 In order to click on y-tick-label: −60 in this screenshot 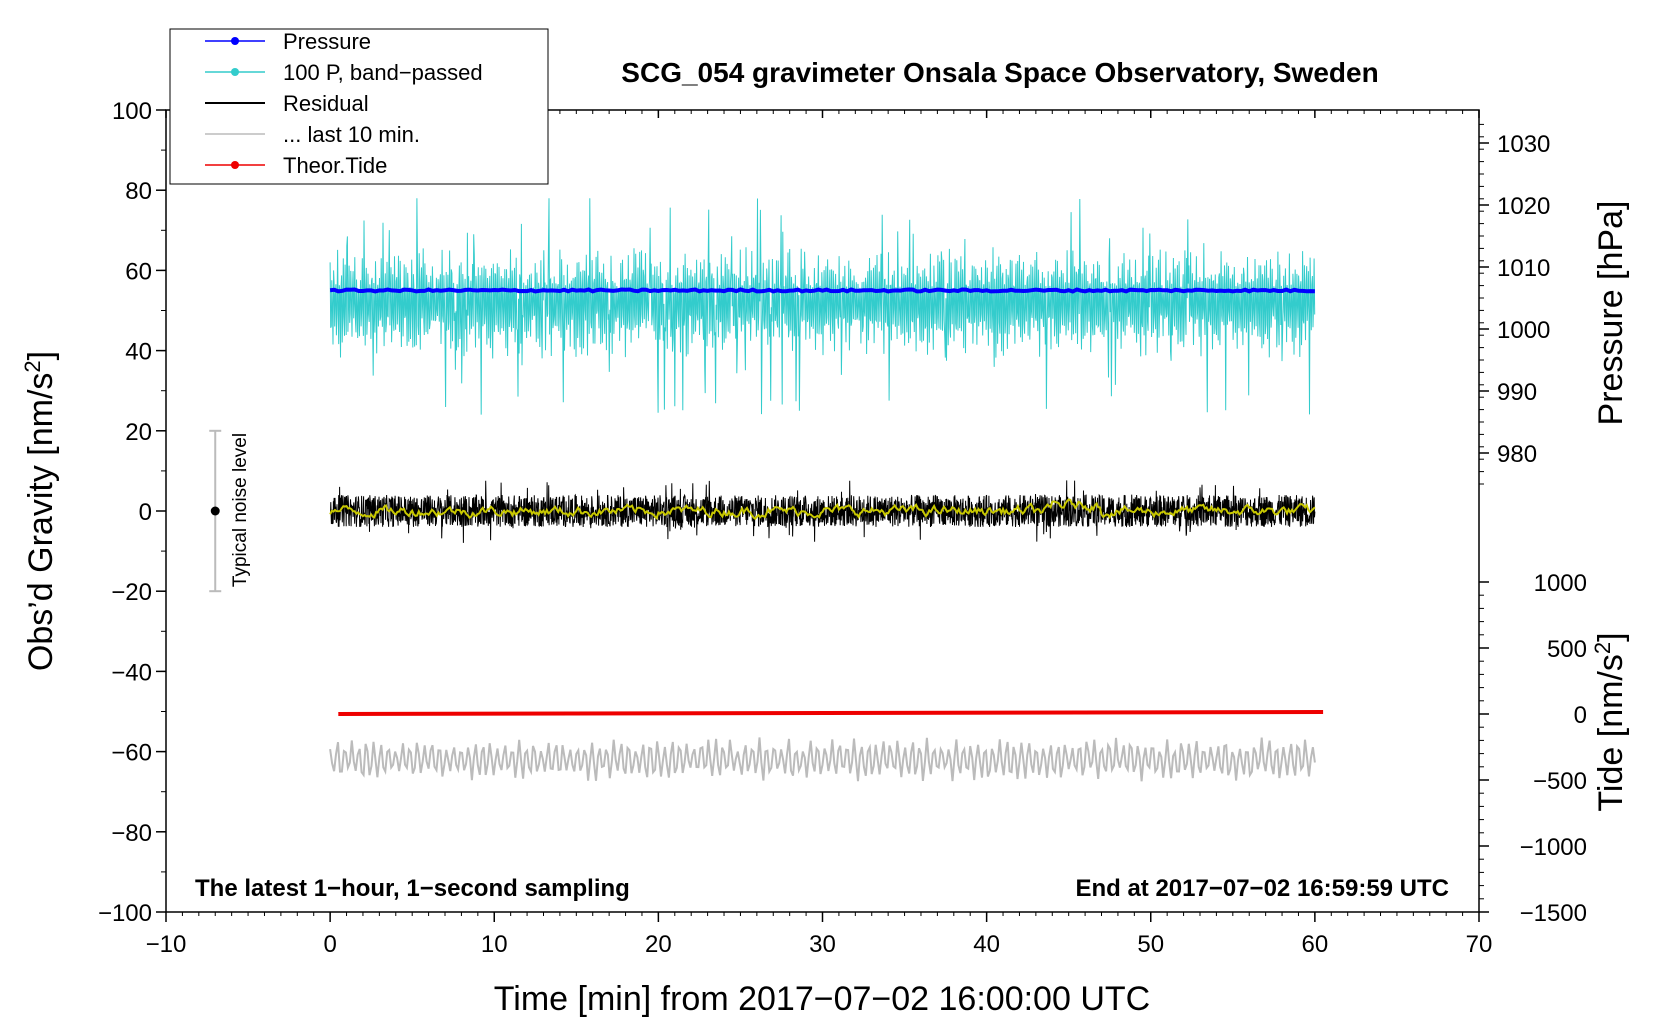, I will do `click(131, 753)`.